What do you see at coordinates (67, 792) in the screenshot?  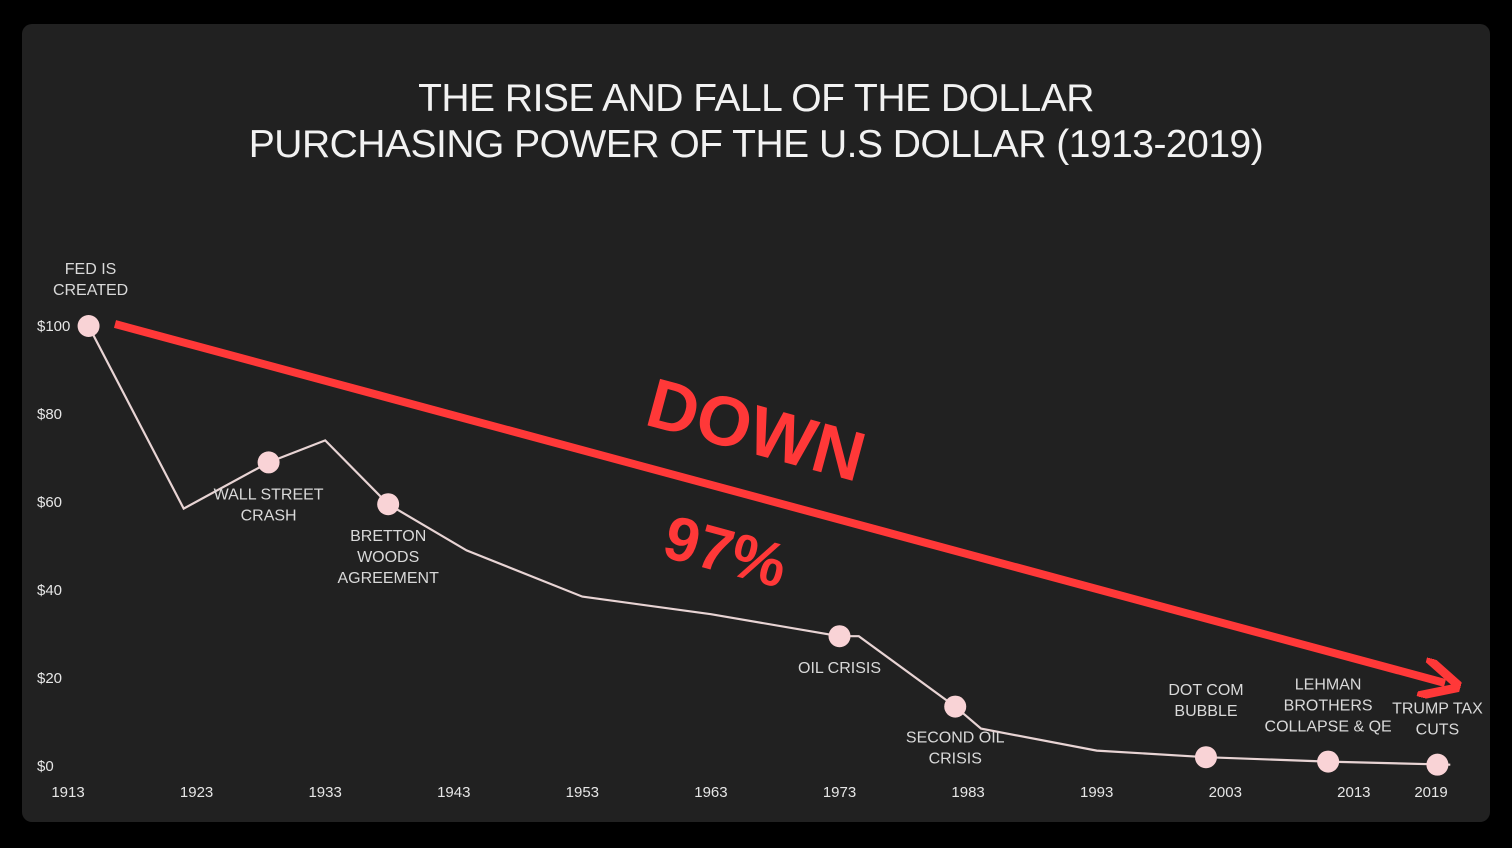 I see `x-tick-label: 1913` at bounding box center [67, 792].